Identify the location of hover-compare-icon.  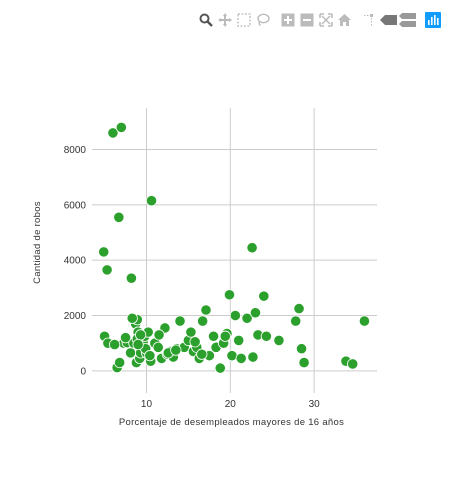
(407, 20).